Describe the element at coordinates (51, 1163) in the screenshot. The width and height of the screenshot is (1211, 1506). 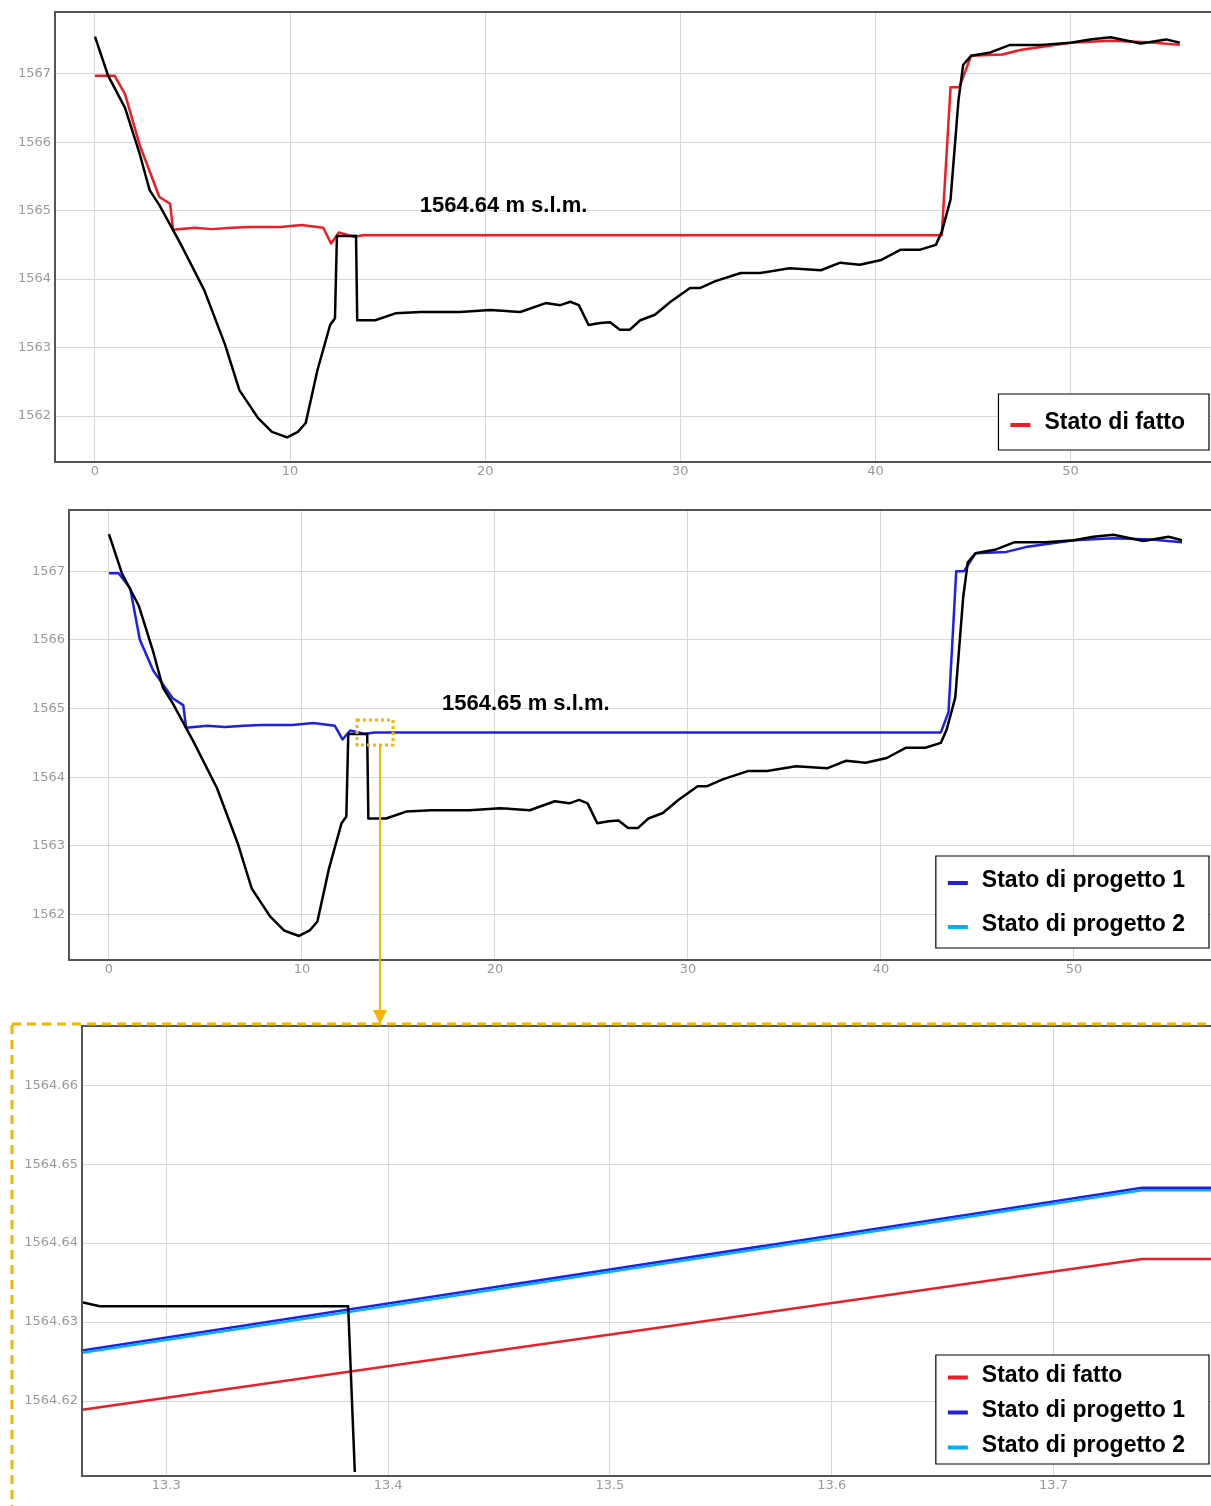
I see `y-tick-label: 1564.65` at that location.